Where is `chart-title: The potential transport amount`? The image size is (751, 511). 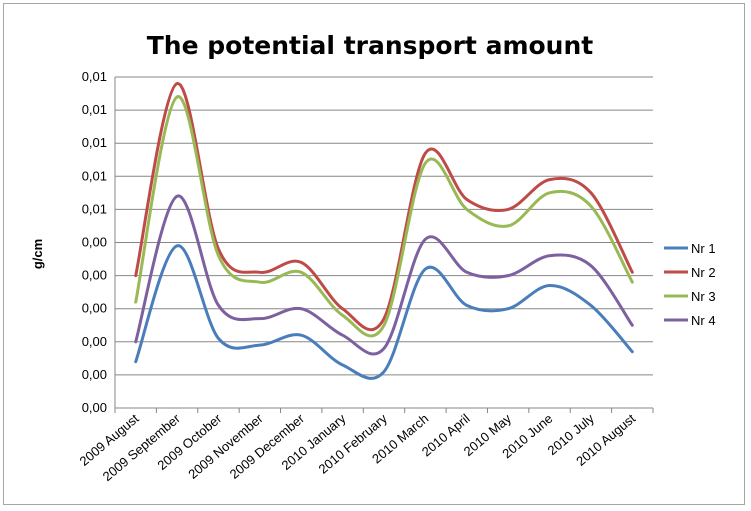 chart-title: The potential transport amount is located at coordinates (370, 45).